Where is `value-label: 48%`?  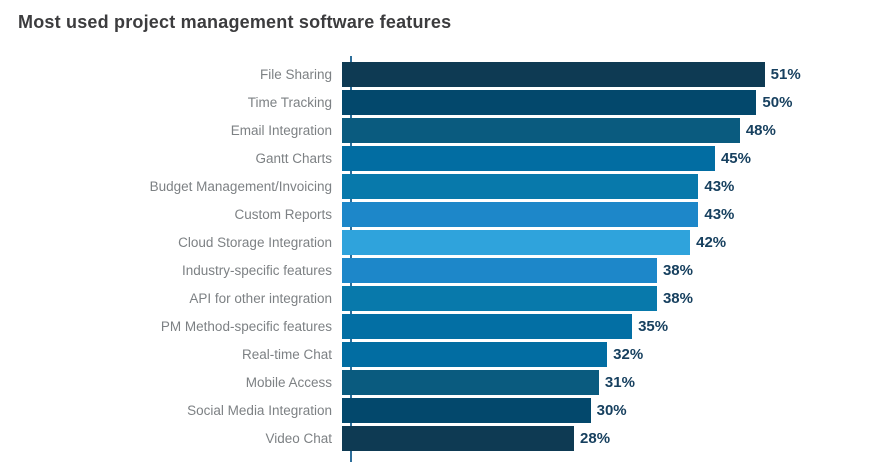 value-label: 48% is located at coordinates (760, 130).